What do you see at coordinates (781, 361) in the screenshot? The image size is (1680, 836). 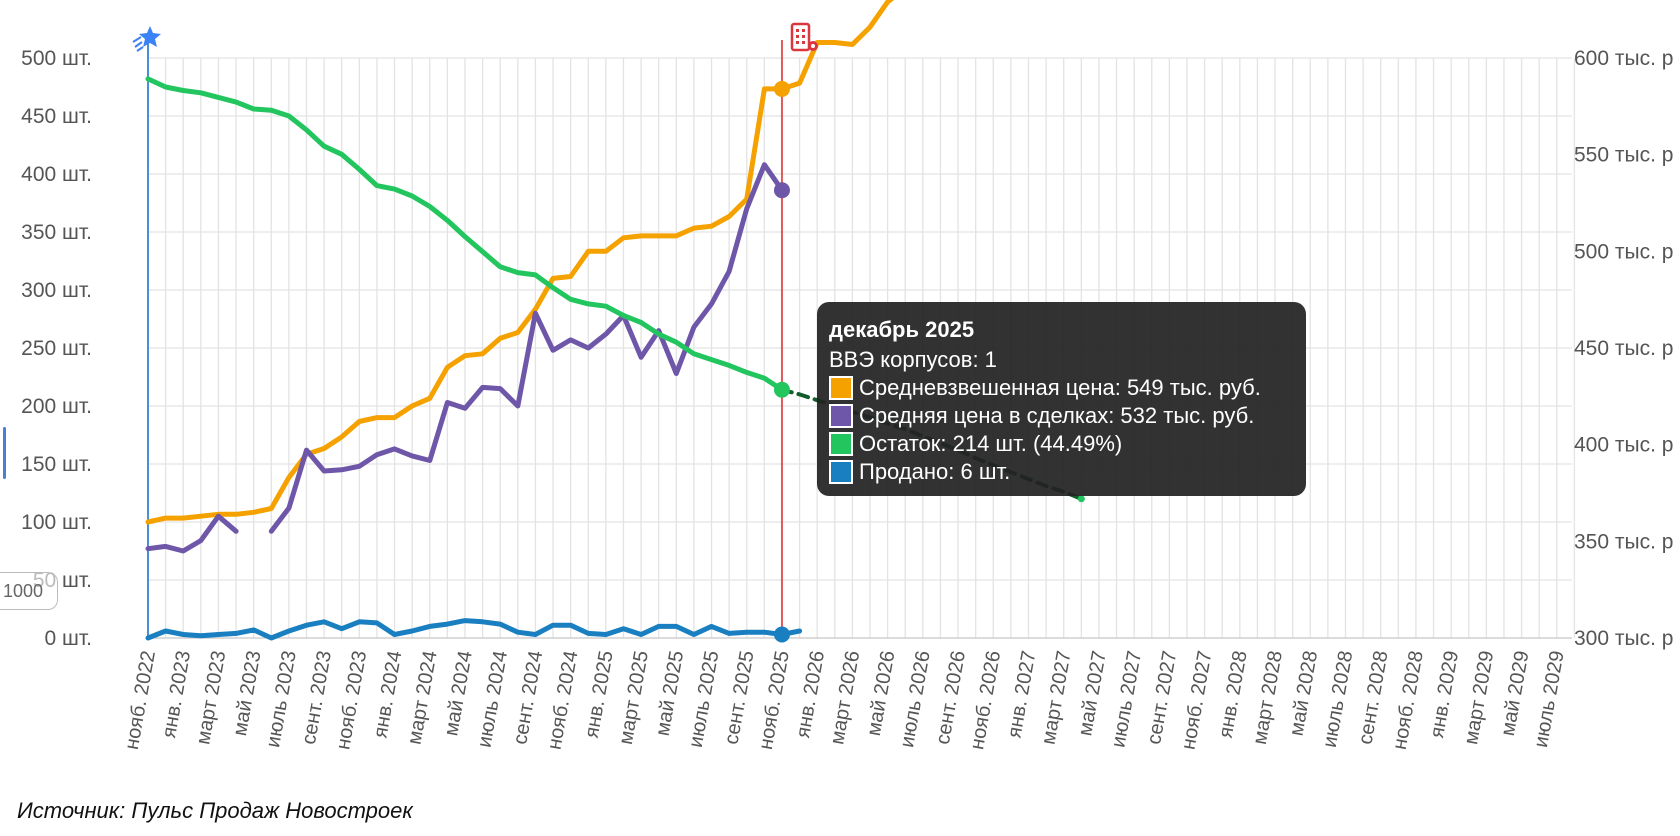 I see `series-markers` at bounding box center [781, 361].